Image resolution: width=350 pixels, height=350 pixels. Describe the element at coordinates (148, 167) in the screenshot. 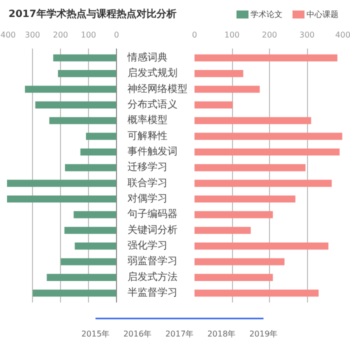

I see `y-tick-label: 迁移学习` at that location.